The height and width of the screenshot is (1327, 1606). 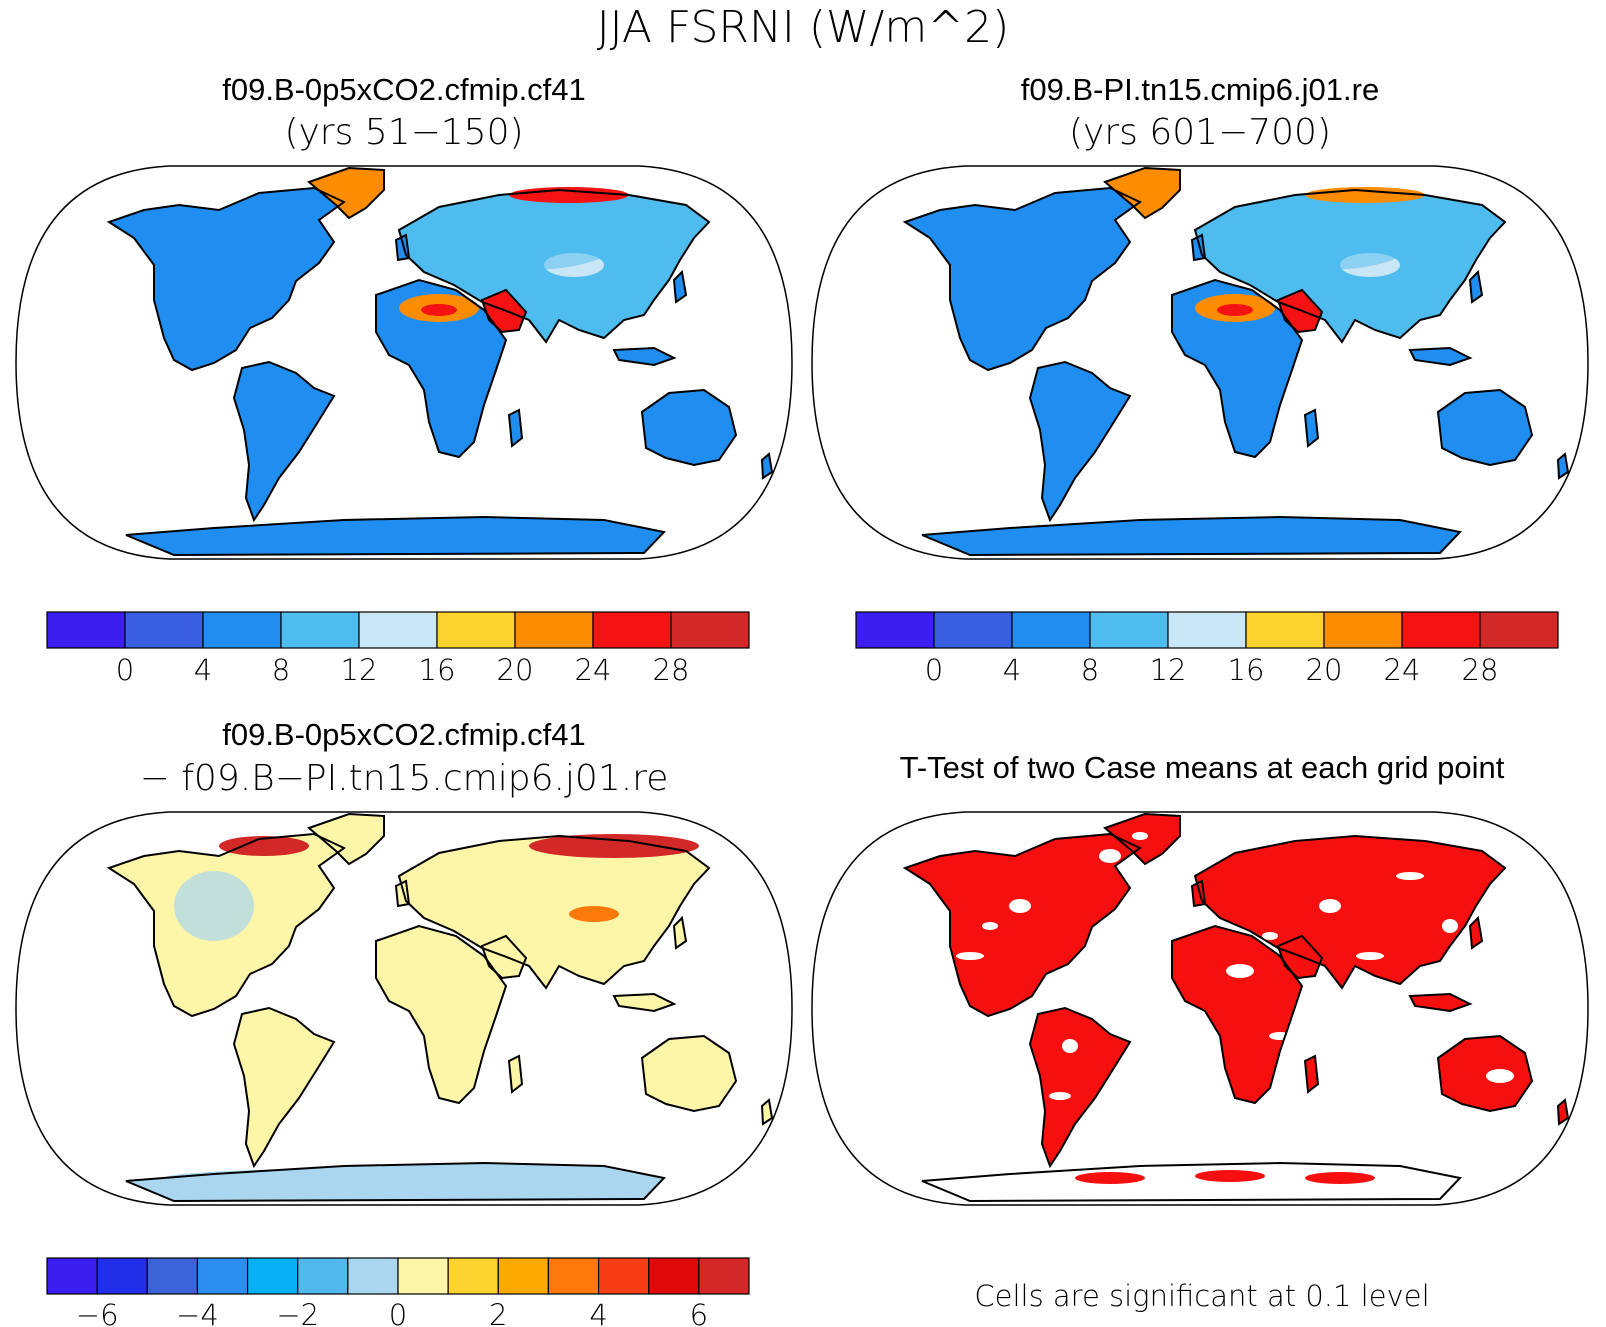 I want to click on colorbar-difference: −6 −4 −2 0 2 4 6, so click(x=398, y=1292).